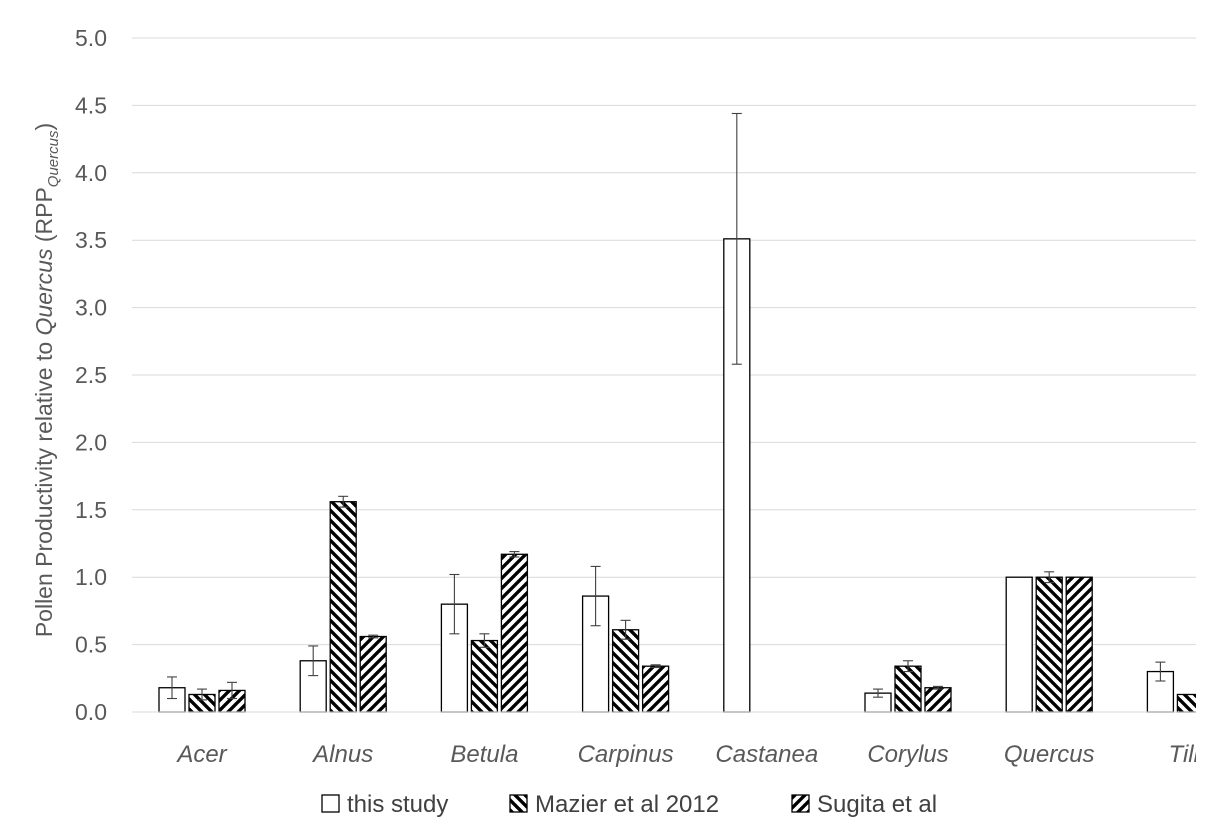 The height and width of the screenshot is (827, 1209). Describe the element at coordinates (454, 604) in the screenshot. I see `error-bar-this-study-betula` at that location.